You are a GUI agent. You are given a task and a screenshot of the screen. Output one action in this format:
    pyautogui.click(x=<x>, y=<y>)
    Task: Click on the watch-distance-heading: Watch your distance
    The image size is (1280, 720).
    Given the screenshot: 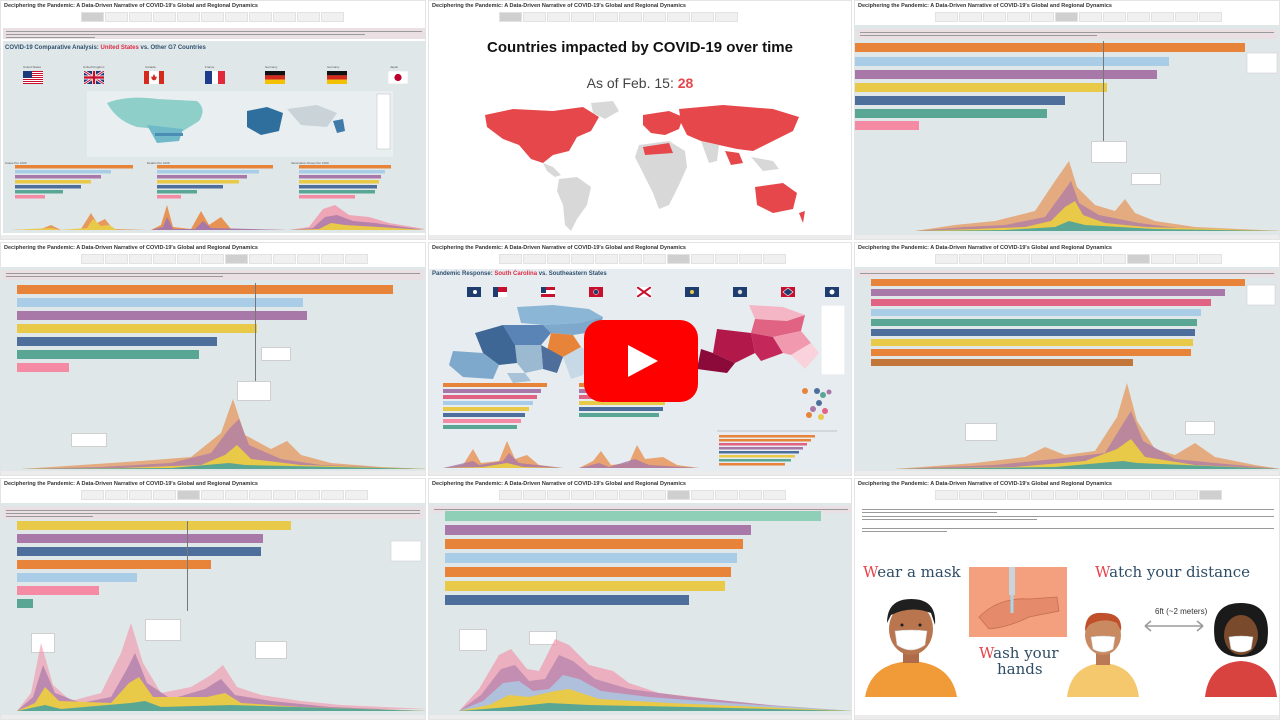 What is the action you would take?
    pyautogui.click(x=1173, y=572)
    